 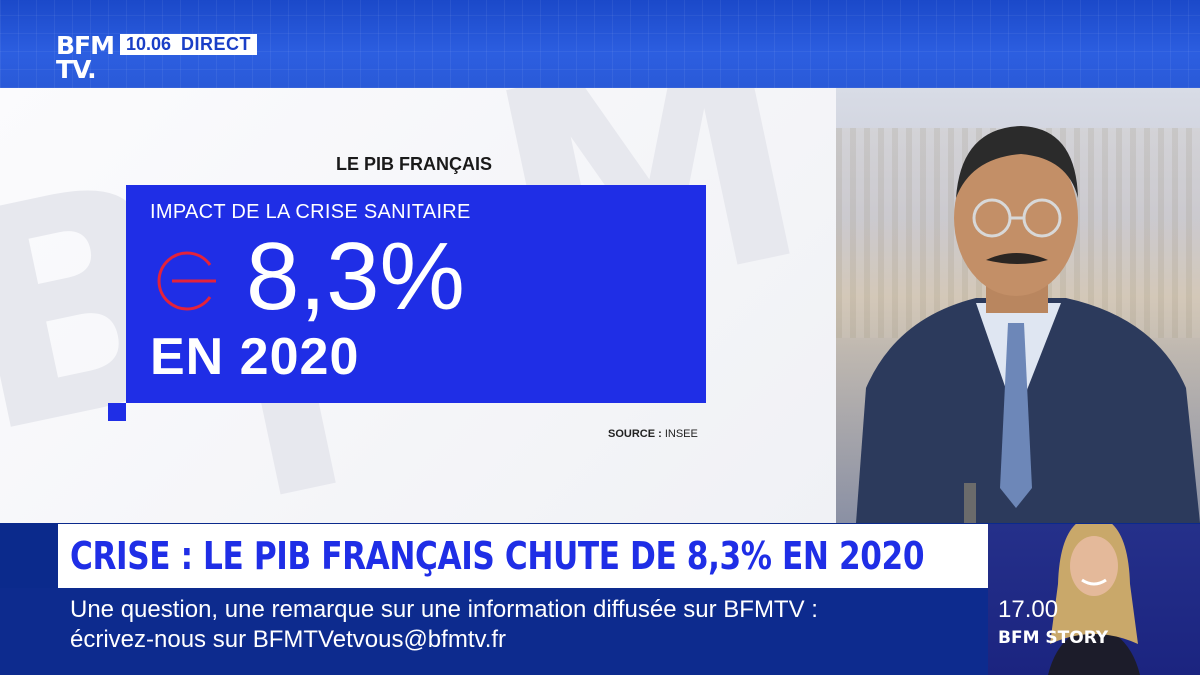 What do you see at coordinates (600, 44) in the screenshot?
I see `top-band` at bounding box center [600, 44].